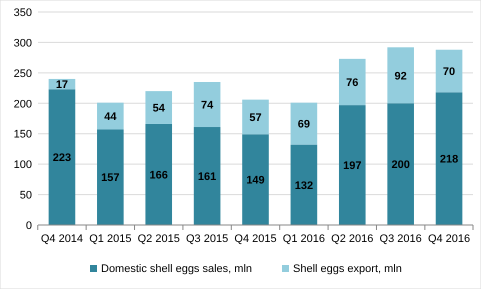  What do you see at coordinates (159, 239) in the screenshot?
I see `x-tick-label: Q2 2015` at bounding box center [159, 239].